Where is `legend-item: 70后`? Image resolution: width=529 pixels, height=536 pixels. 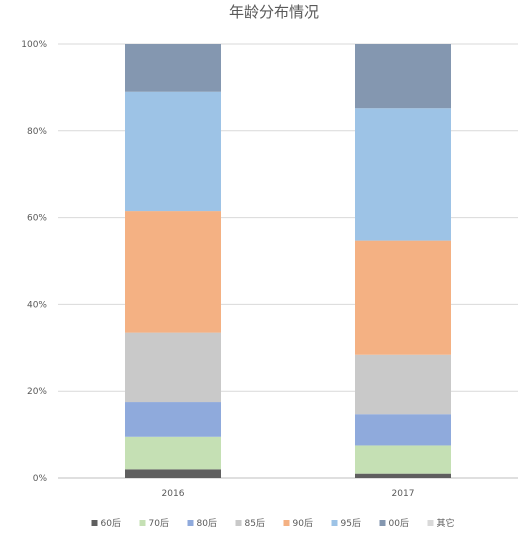
legend-item: 70后 is located at coordinates (154, 523).